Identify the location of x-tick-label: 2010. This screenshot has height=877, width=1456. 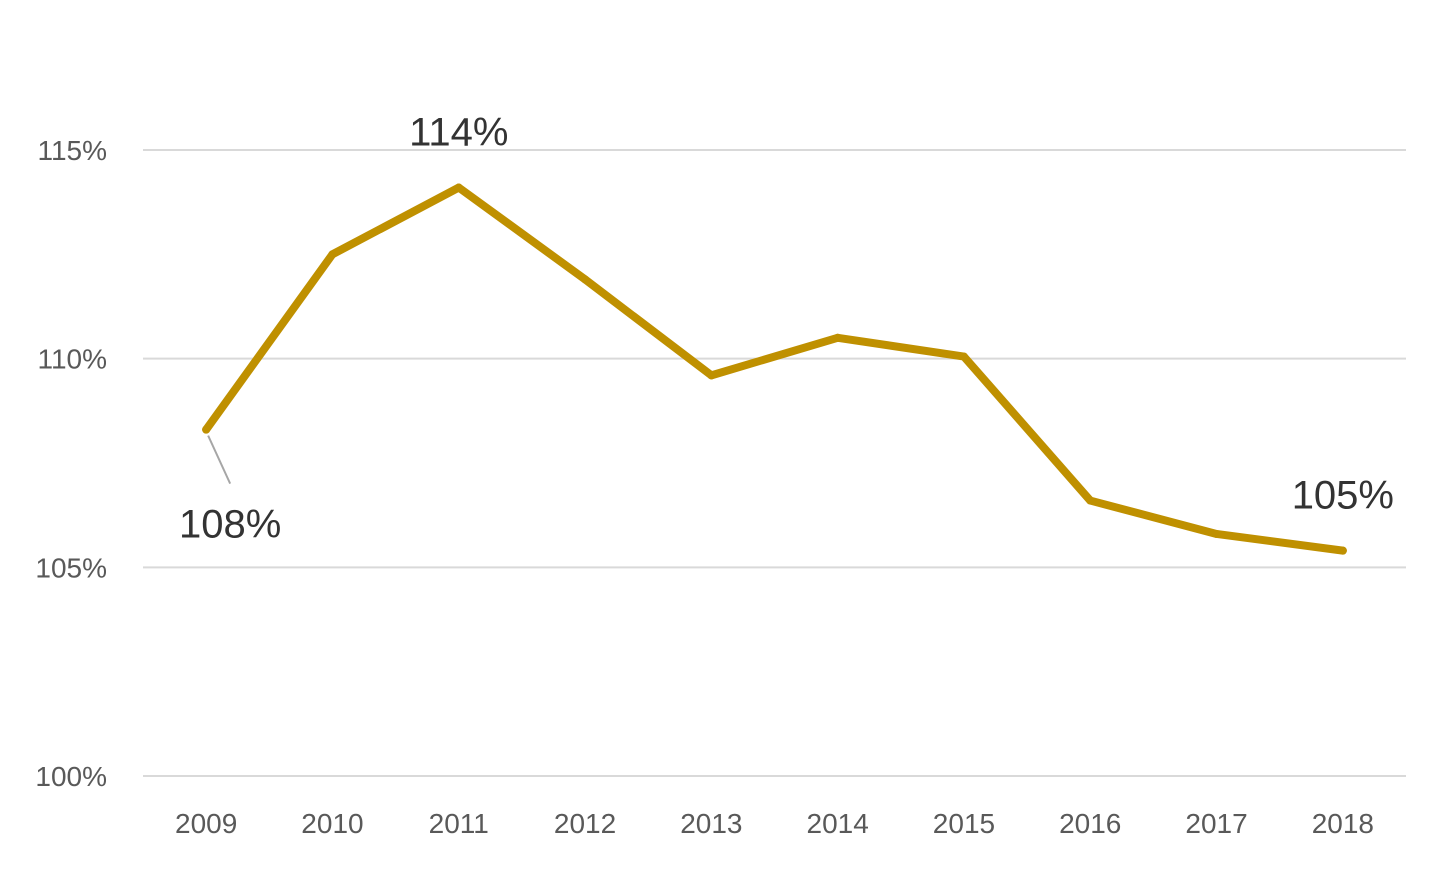
(332, 823).